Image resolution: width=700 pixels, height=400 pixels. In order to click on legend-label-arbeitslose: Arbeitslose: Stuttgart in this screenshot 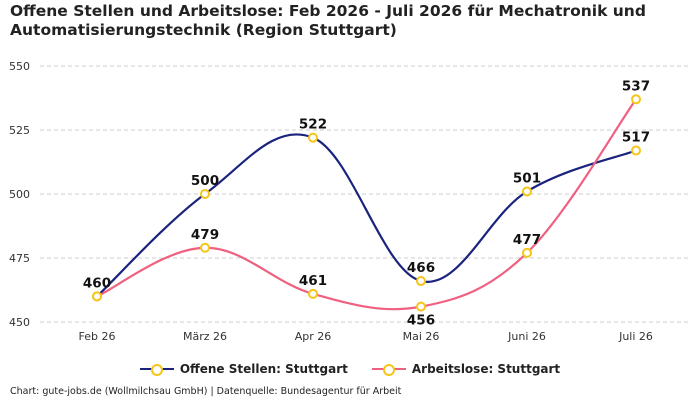, I will do `click(486, 369)`.